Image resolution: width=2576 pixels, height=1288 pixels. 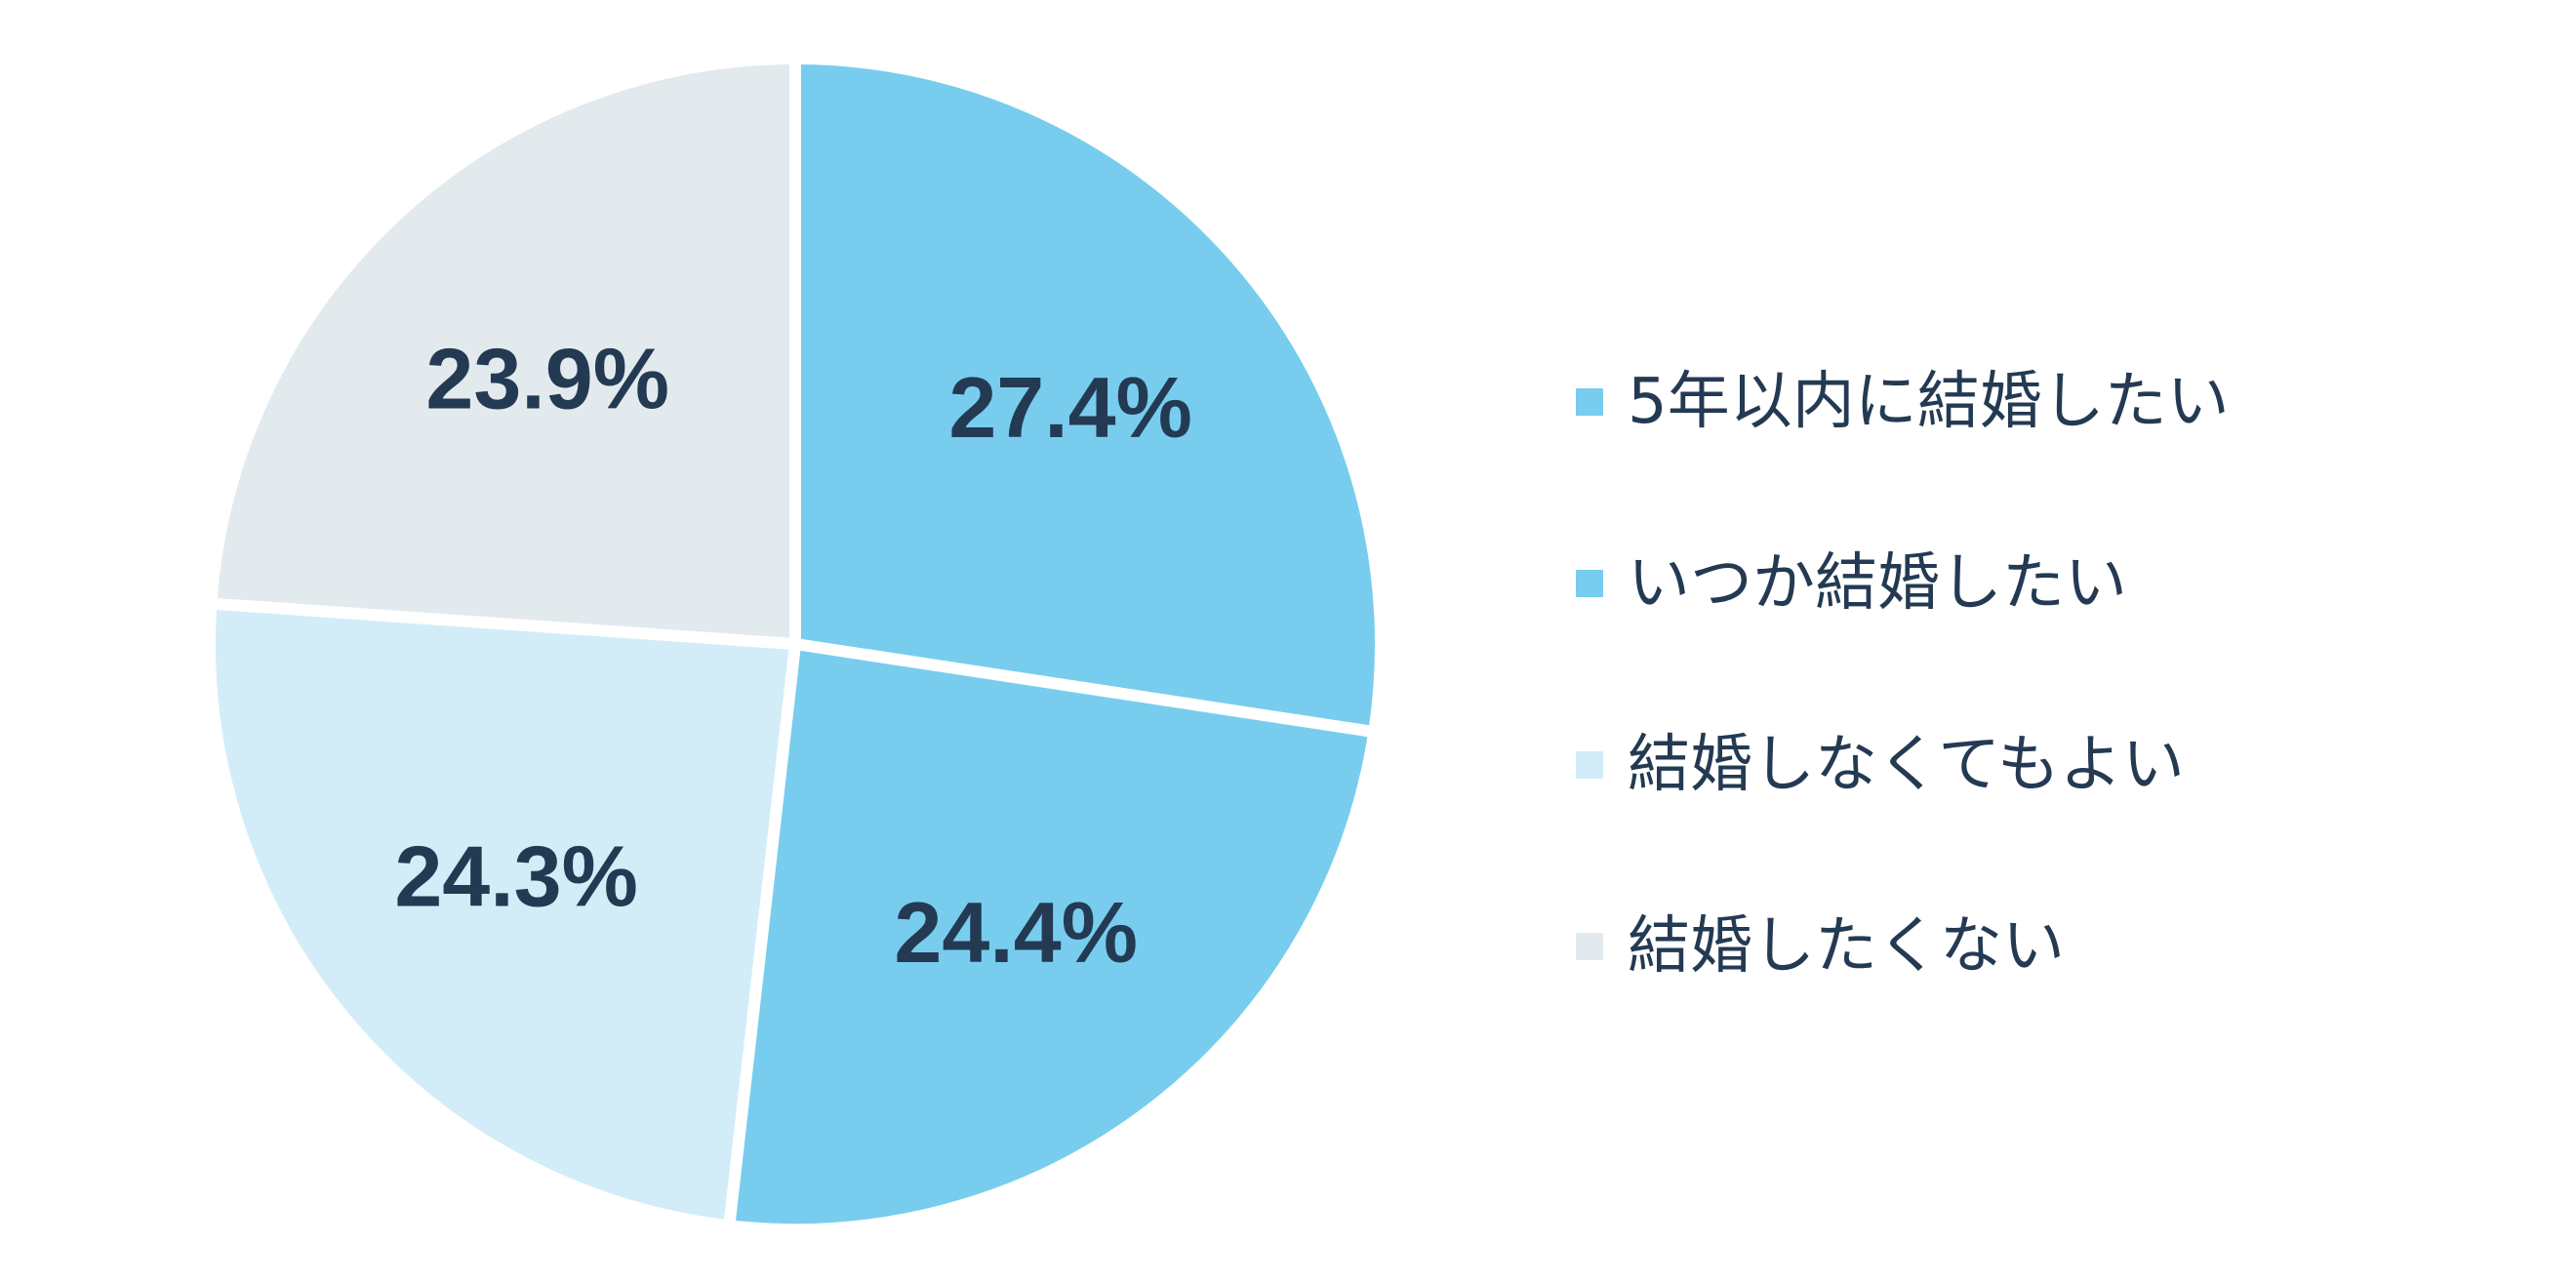 What do you see at coordinates (1877, 583) in the screenshot?
I see `legend-label-2: いつか結婚したい` at bounding box center [1877, 583].